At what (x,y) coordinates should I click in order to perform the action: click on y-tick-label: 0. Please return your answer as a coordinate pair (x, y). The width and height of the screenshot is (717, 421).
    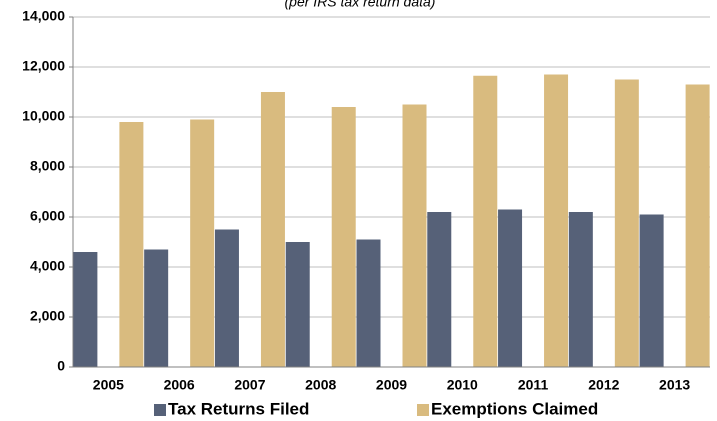
    Looking at the image, I should click on (61, 366).